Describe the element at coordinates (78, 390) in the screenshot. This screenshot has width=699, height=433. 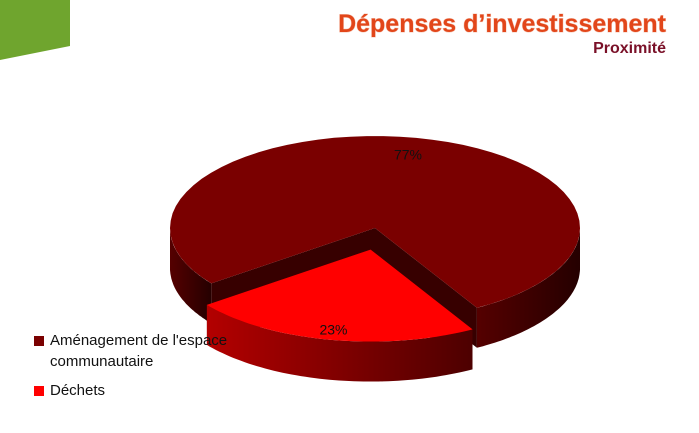
I see `legend-label: Déchets` at that location.